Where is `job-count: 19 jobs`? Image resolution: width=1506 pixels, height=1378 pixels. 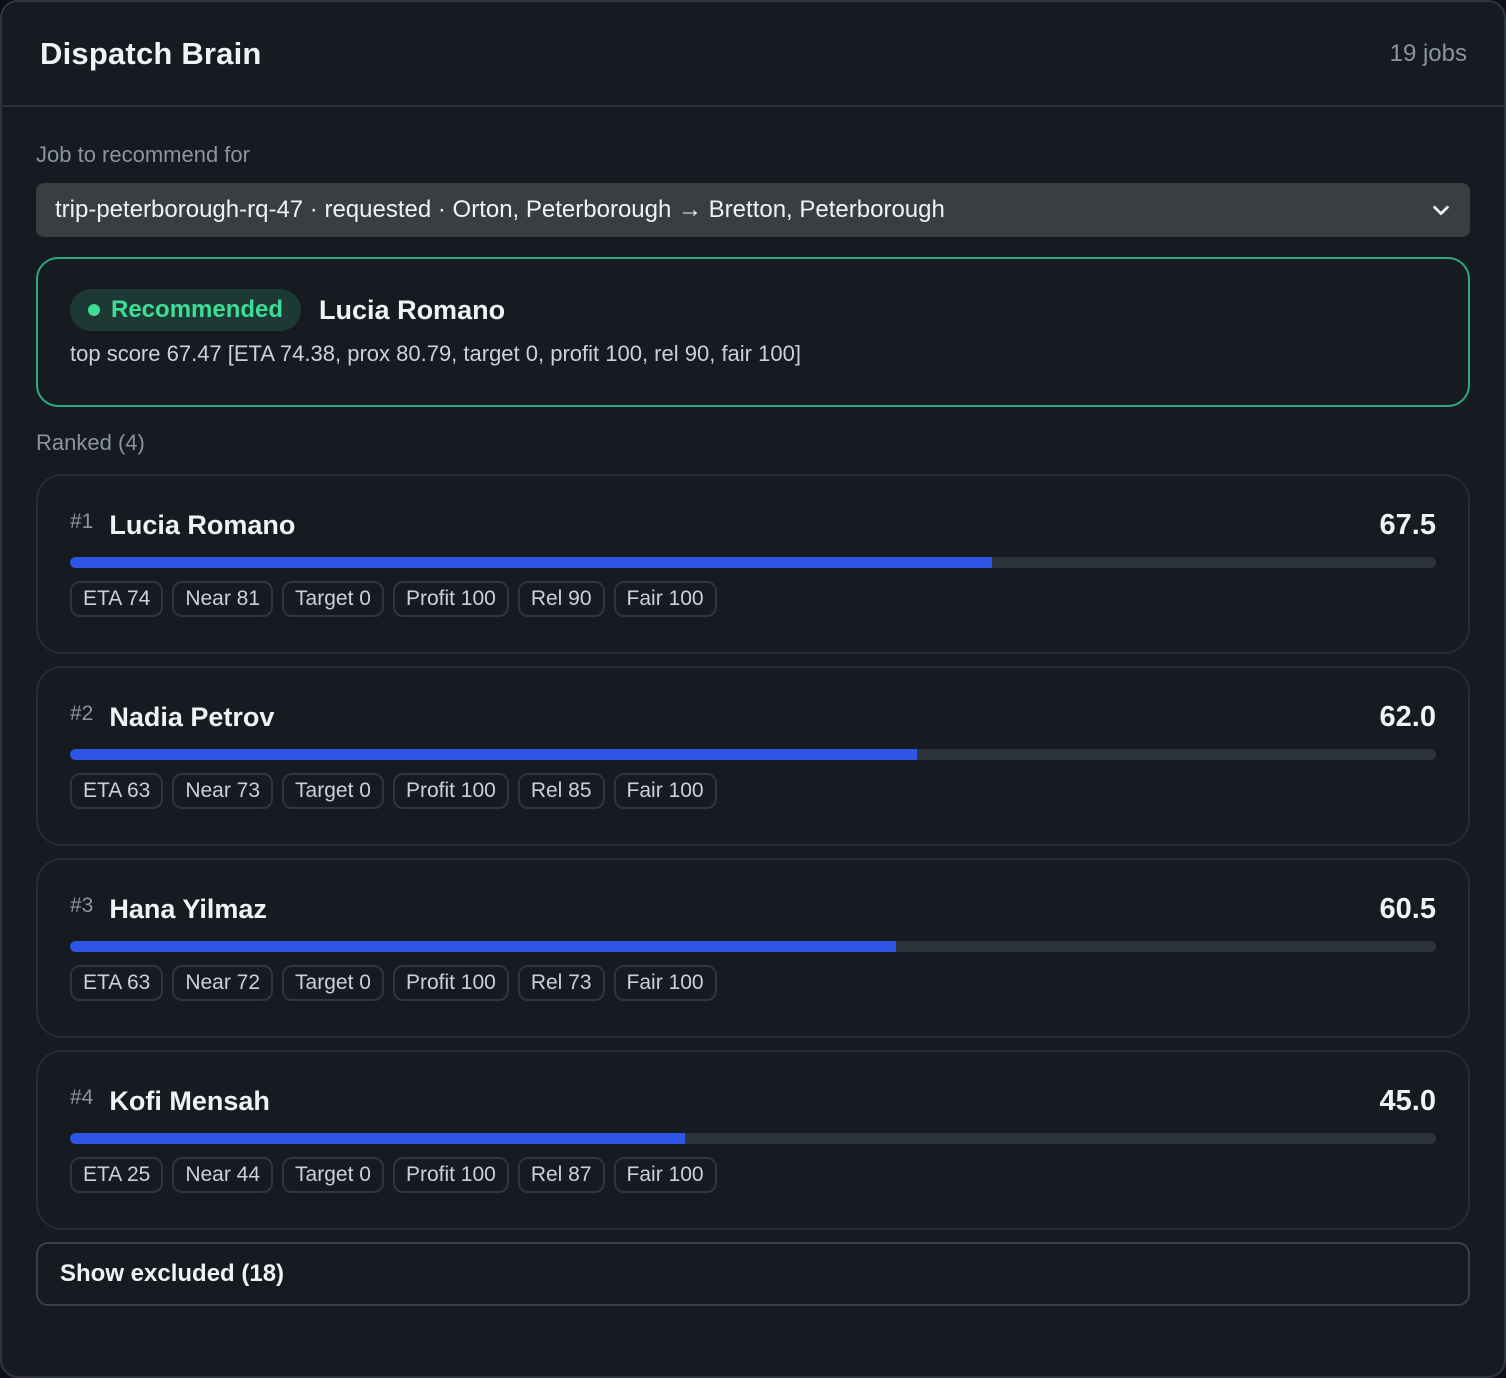
job-count: 19 jobs is located at coordinates (1428, 53).